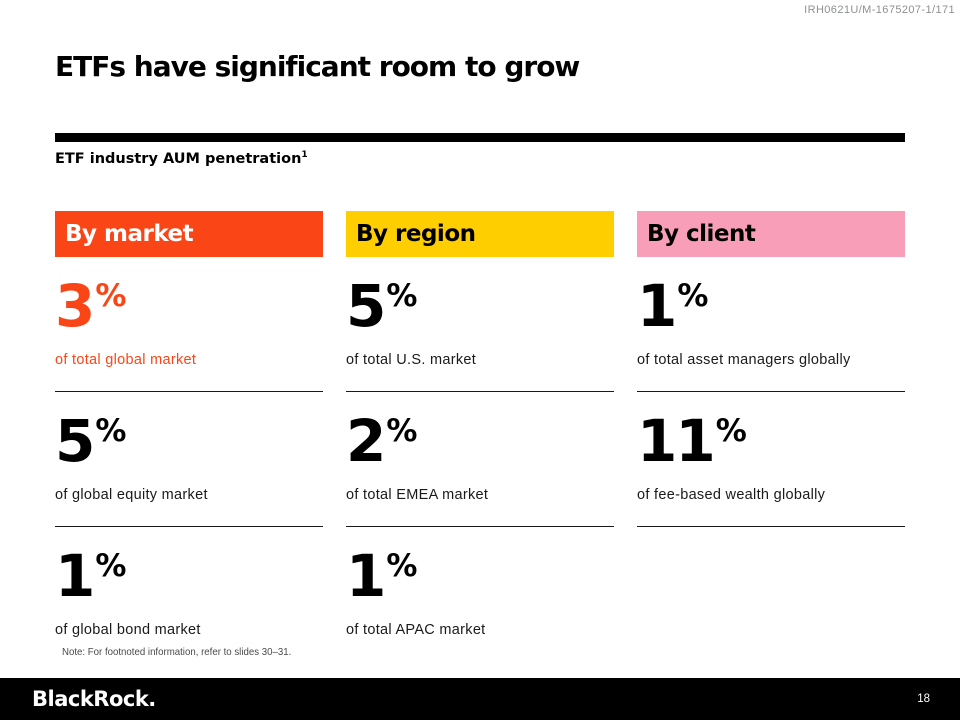 The height and width of the screenshot is (720, 960). I want to click on page-title: ETFs have significant room to grow, so click(317, 66).